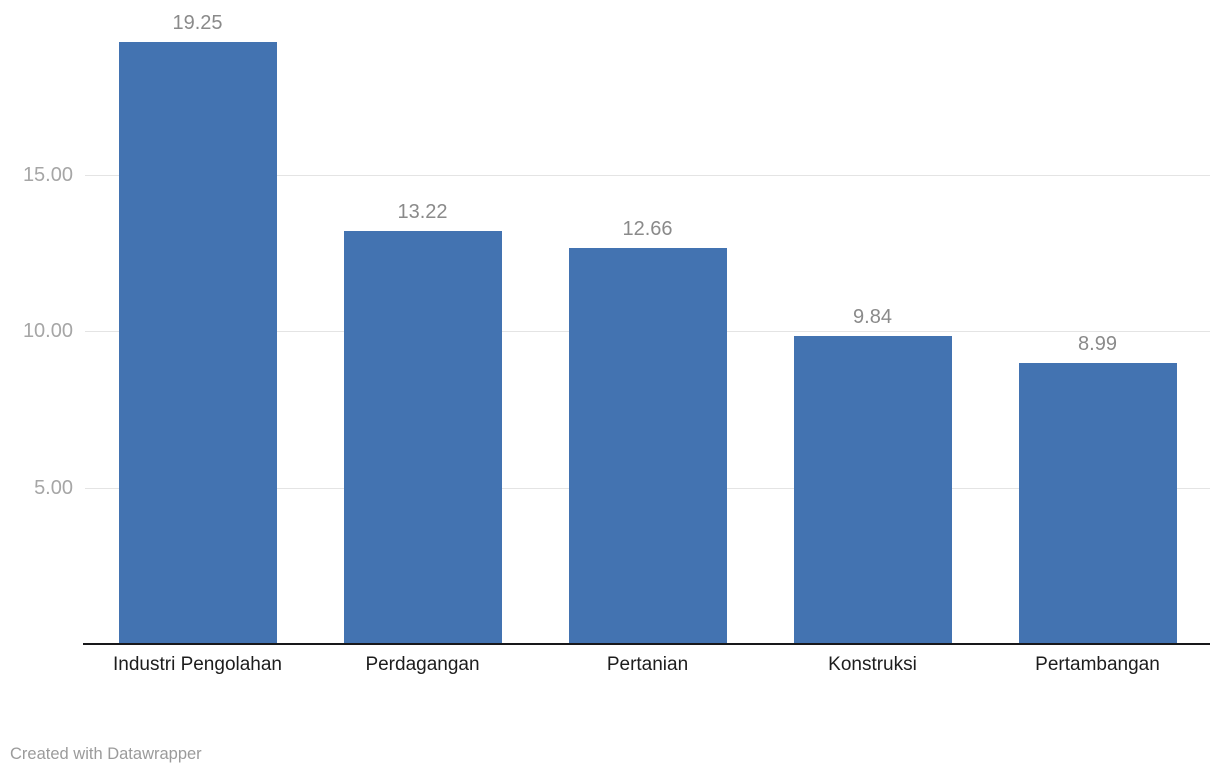 The image size is (1220, 780). What do you see at coordinates (647, 664) in the screenshot?
I see `x-axis-category-label-pertanian: Pertanian` at bounding box center [647, 664].